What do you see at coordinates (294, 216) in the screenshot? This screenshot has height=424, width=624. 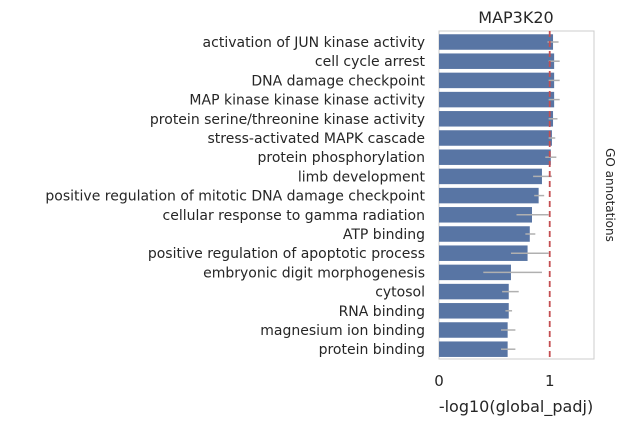 I see `category-label: cellular response to gamma radiation` at bounding box center [294, 216].